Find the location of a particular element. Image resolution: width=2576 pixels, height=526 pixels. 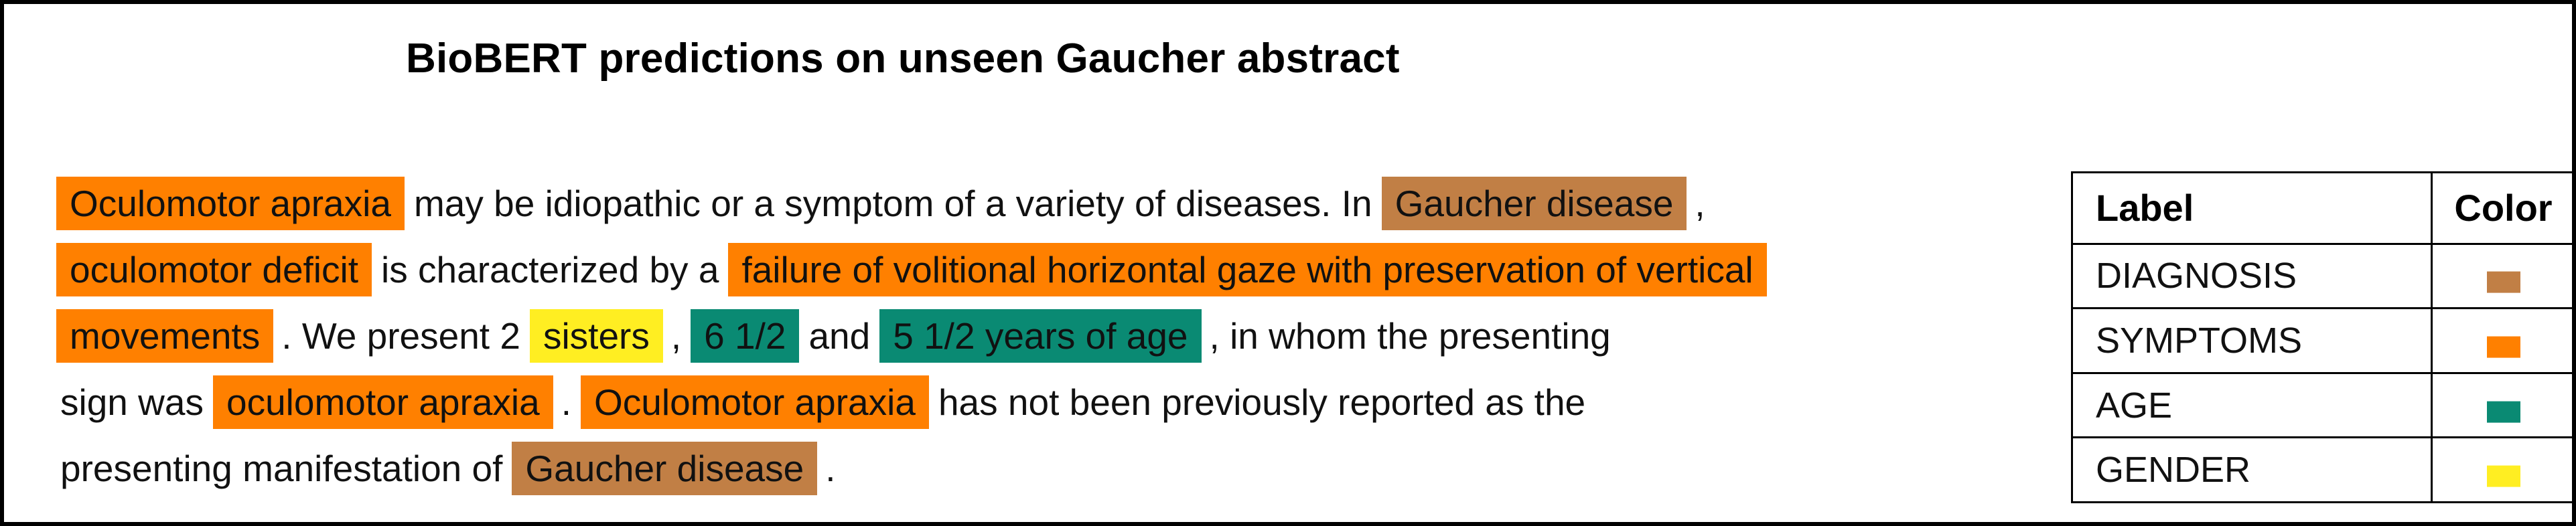

legend-header-label: Label is located at coordinates (2252, 208).